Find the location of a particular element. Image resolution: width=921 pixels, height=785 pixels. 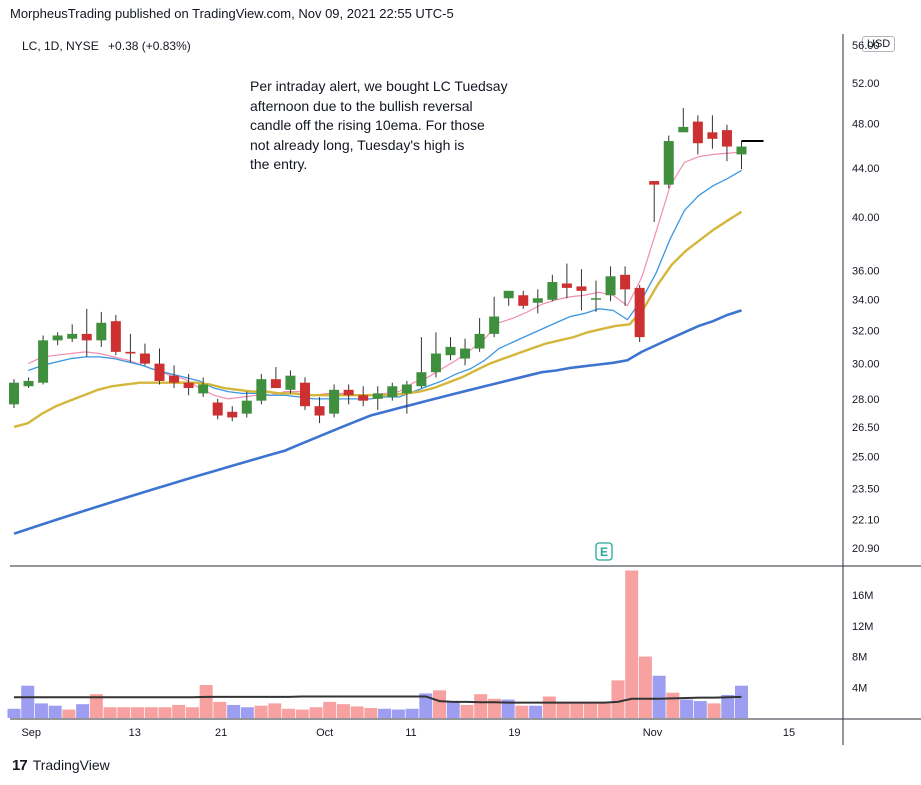

price-tick-label: 34.00 is located at coordinates (866, 301).